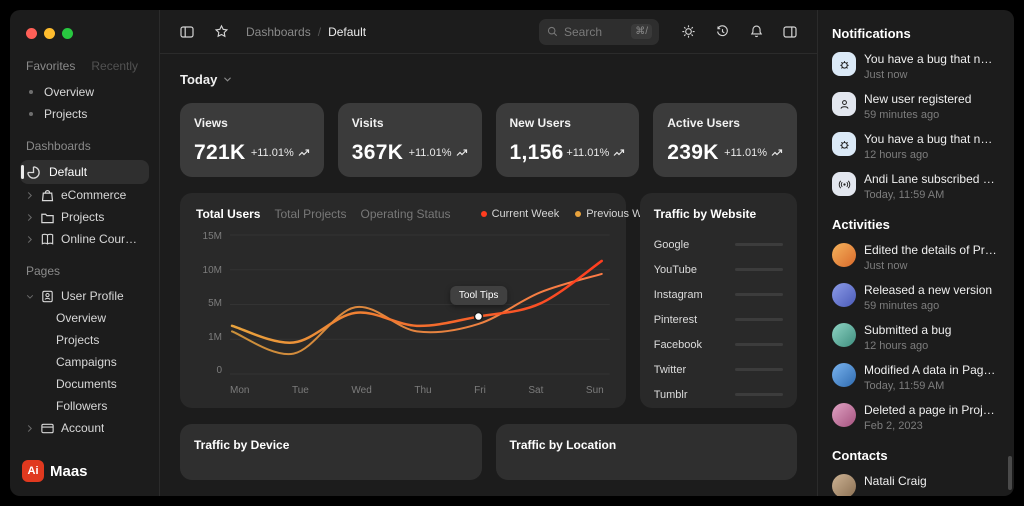 The image size is (1024, 506). I want to click on sidebar-item-label: Online Courses, so click(102, 239).